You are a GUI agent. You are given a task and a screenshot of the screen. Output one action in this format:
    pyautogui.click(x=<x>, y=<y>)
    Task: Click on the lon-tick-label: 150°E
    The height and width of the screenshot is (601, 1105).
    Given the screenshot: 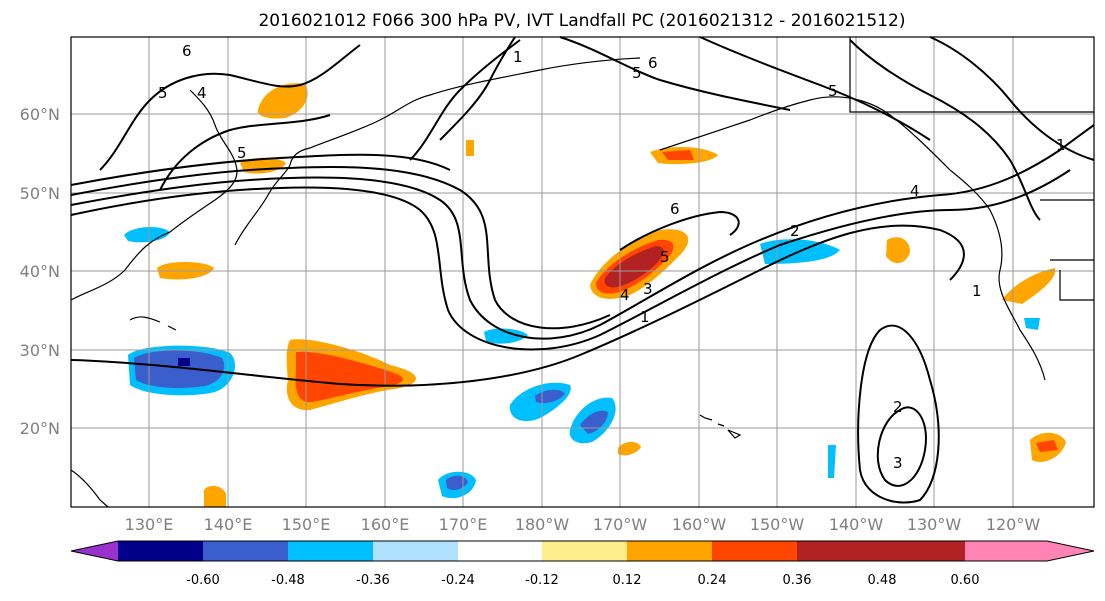 What is the action you would take?
    pyautogui.click(x=306, y=524)
    